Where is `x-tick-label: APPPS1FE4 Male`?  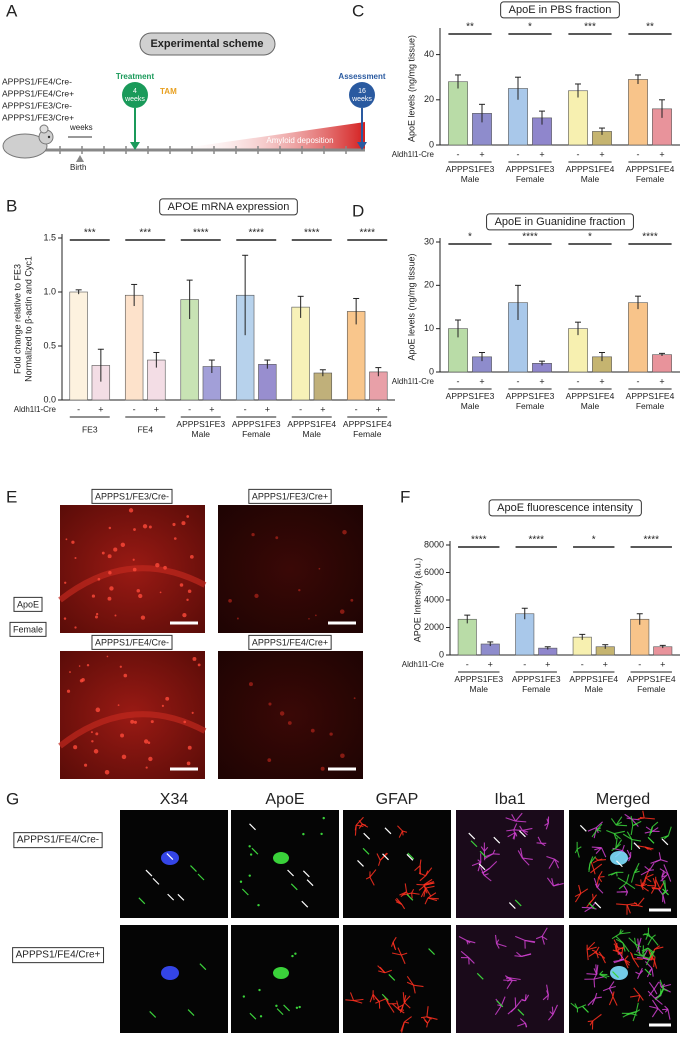
x-tick-label: APPPS1FE4 Male is located at coordinates (590, 401).